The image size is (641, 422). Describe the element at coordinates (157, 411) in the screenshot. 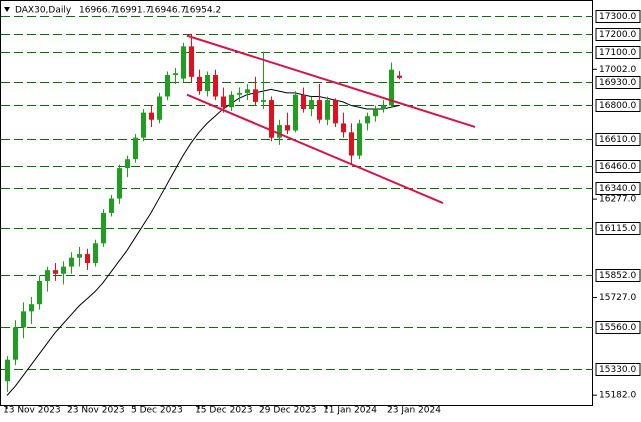

I see `x-tick-label: 5 Dec 2023` at that location.